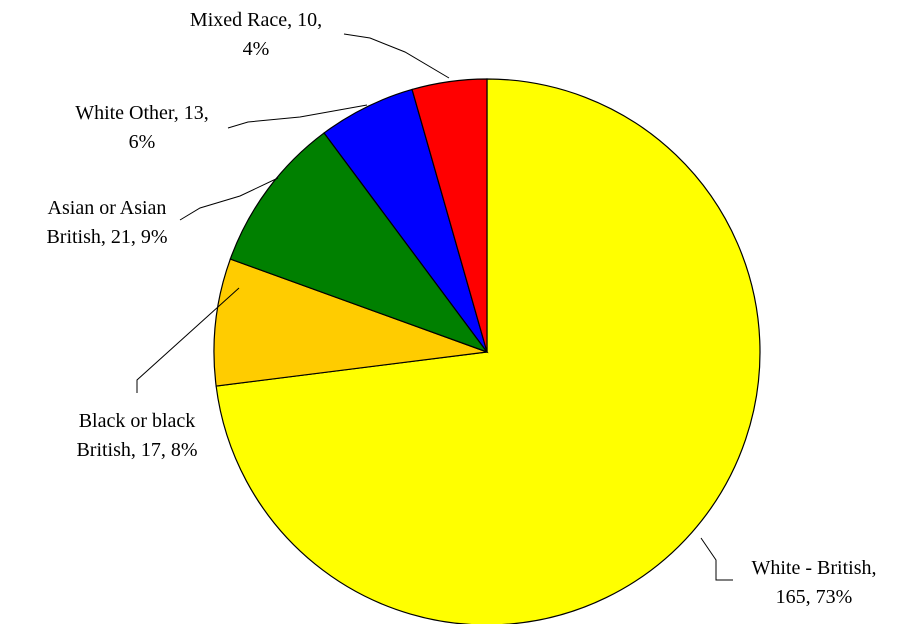  I want to click on slice-label-line: Asian or Asian, so click(107, 208).